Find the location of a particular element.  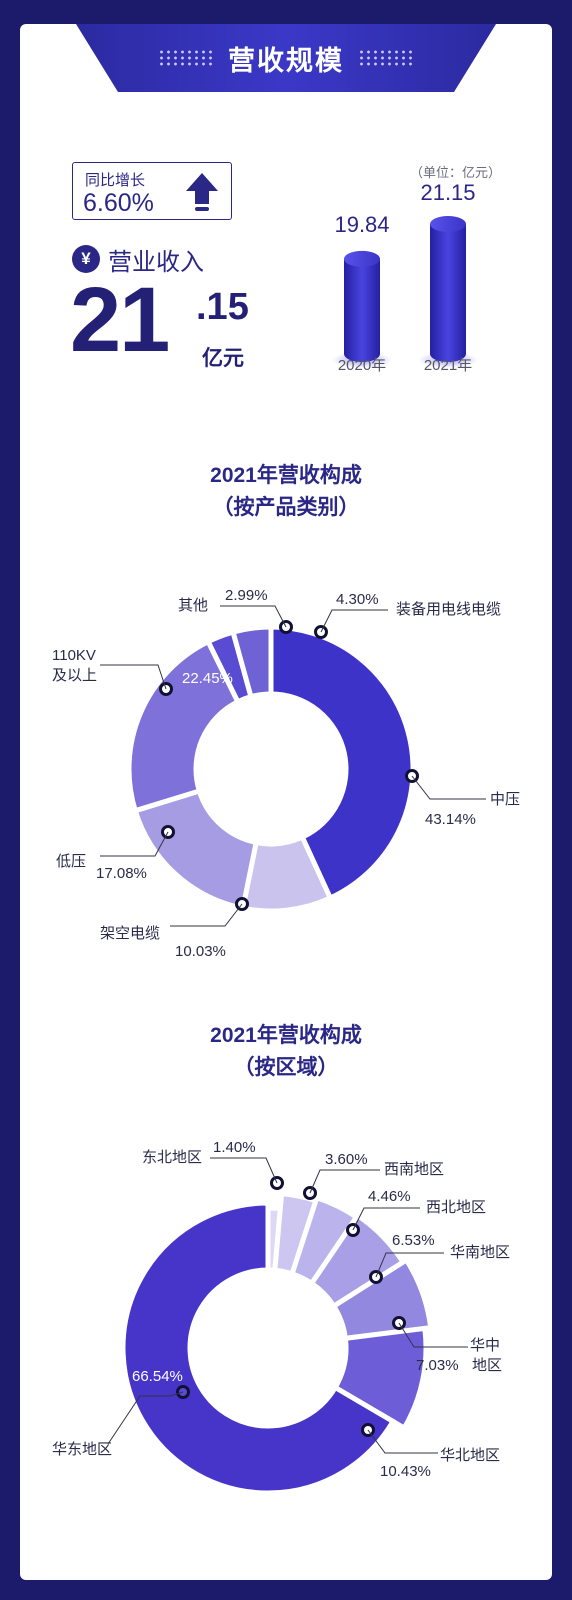

slice-pct-4: 2.99% is located at coordinates (246, 595).